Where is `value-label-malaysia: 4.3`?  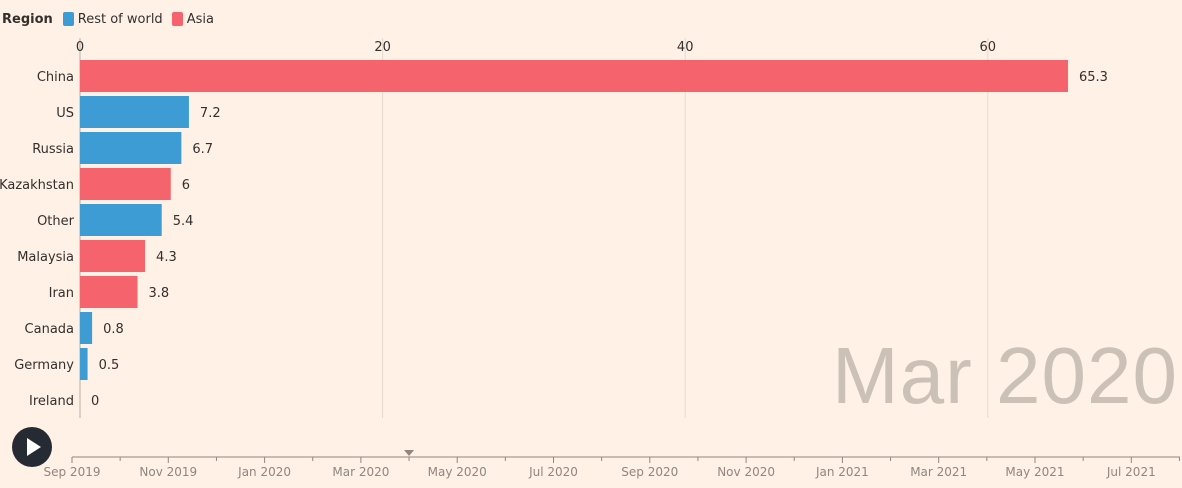
value-label-malaysia: 4.3 is located at coordinates (166, 257).